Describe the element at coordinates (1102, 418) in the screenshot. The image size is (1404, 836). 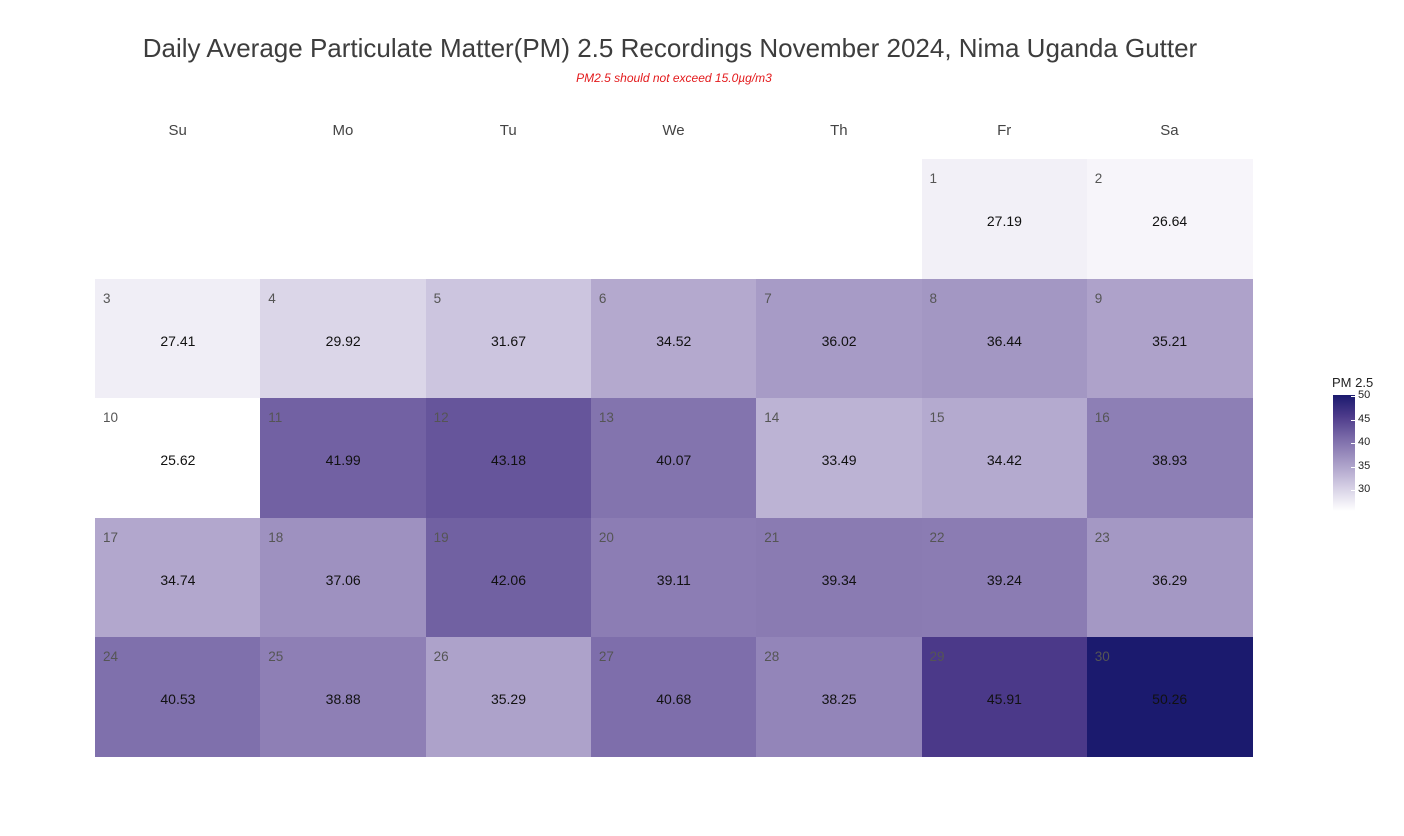
I see `day-number: 16` at that location.